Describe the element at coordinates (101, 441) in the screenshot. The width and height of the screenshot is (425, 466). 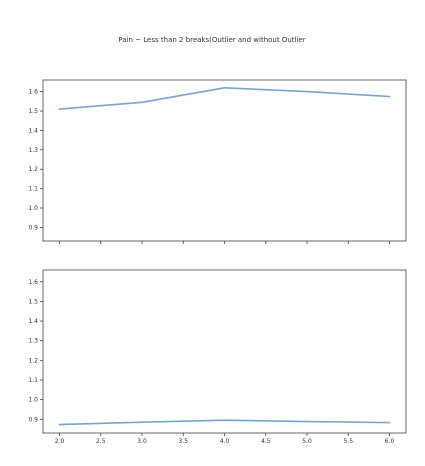
I see `x-tick-label: 2.5` at that location.